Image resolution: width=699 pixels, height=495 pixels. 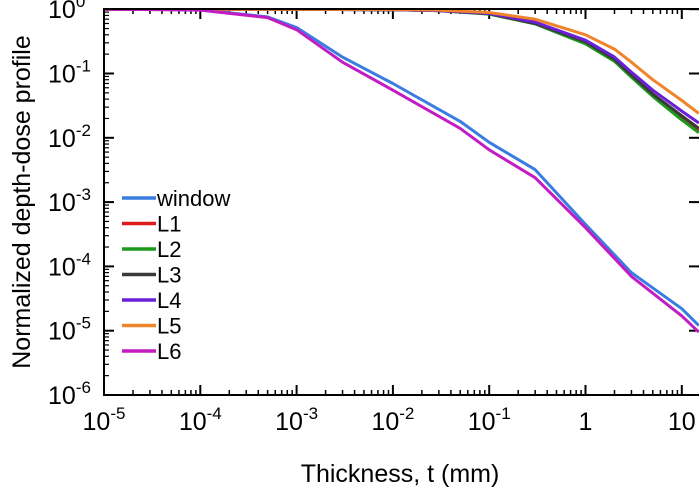 I want to click on legend-label-l2: L2, so click(x=169, y=249).